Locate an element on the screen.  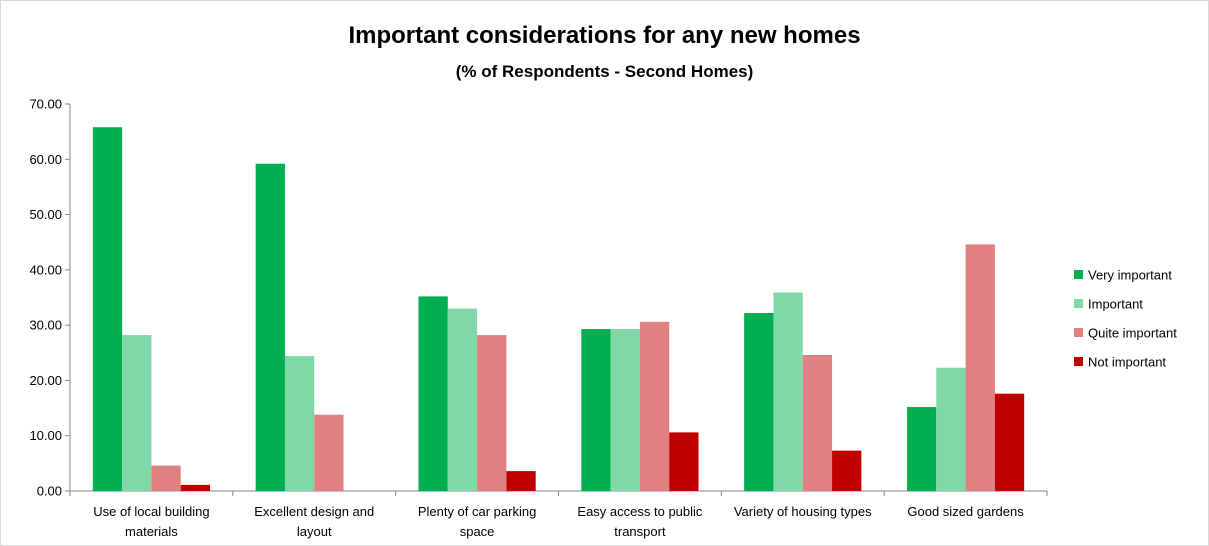
x-tick-label: space is located at coordinates (477, 531).